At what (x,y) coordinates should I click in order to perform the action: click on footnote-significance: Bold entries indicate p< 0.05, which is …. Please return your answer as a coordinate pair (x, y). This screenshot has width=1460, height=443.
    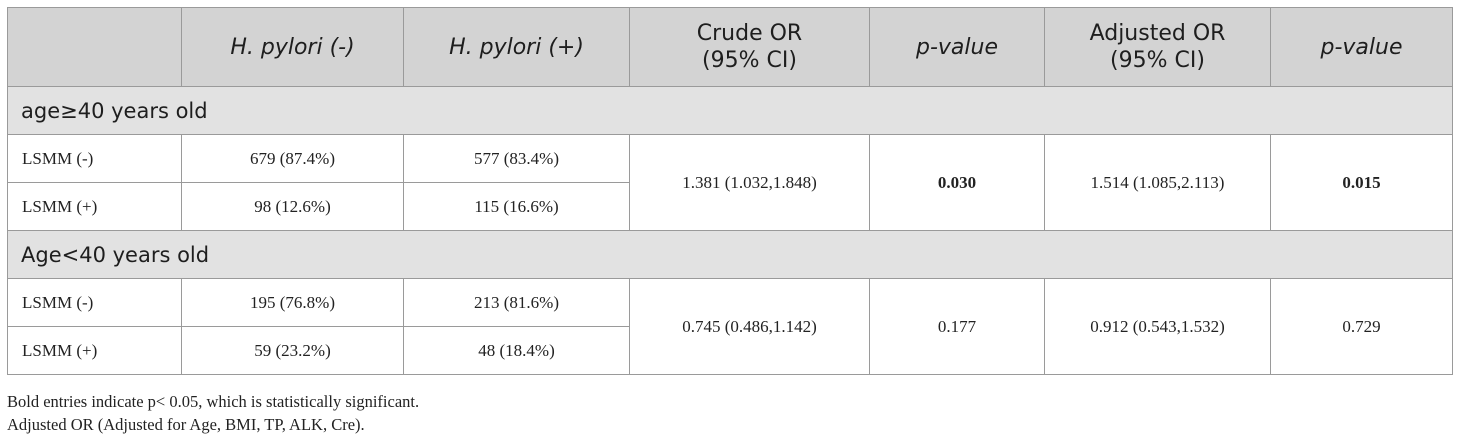
    Looking at the image, I should click on (213, 401).